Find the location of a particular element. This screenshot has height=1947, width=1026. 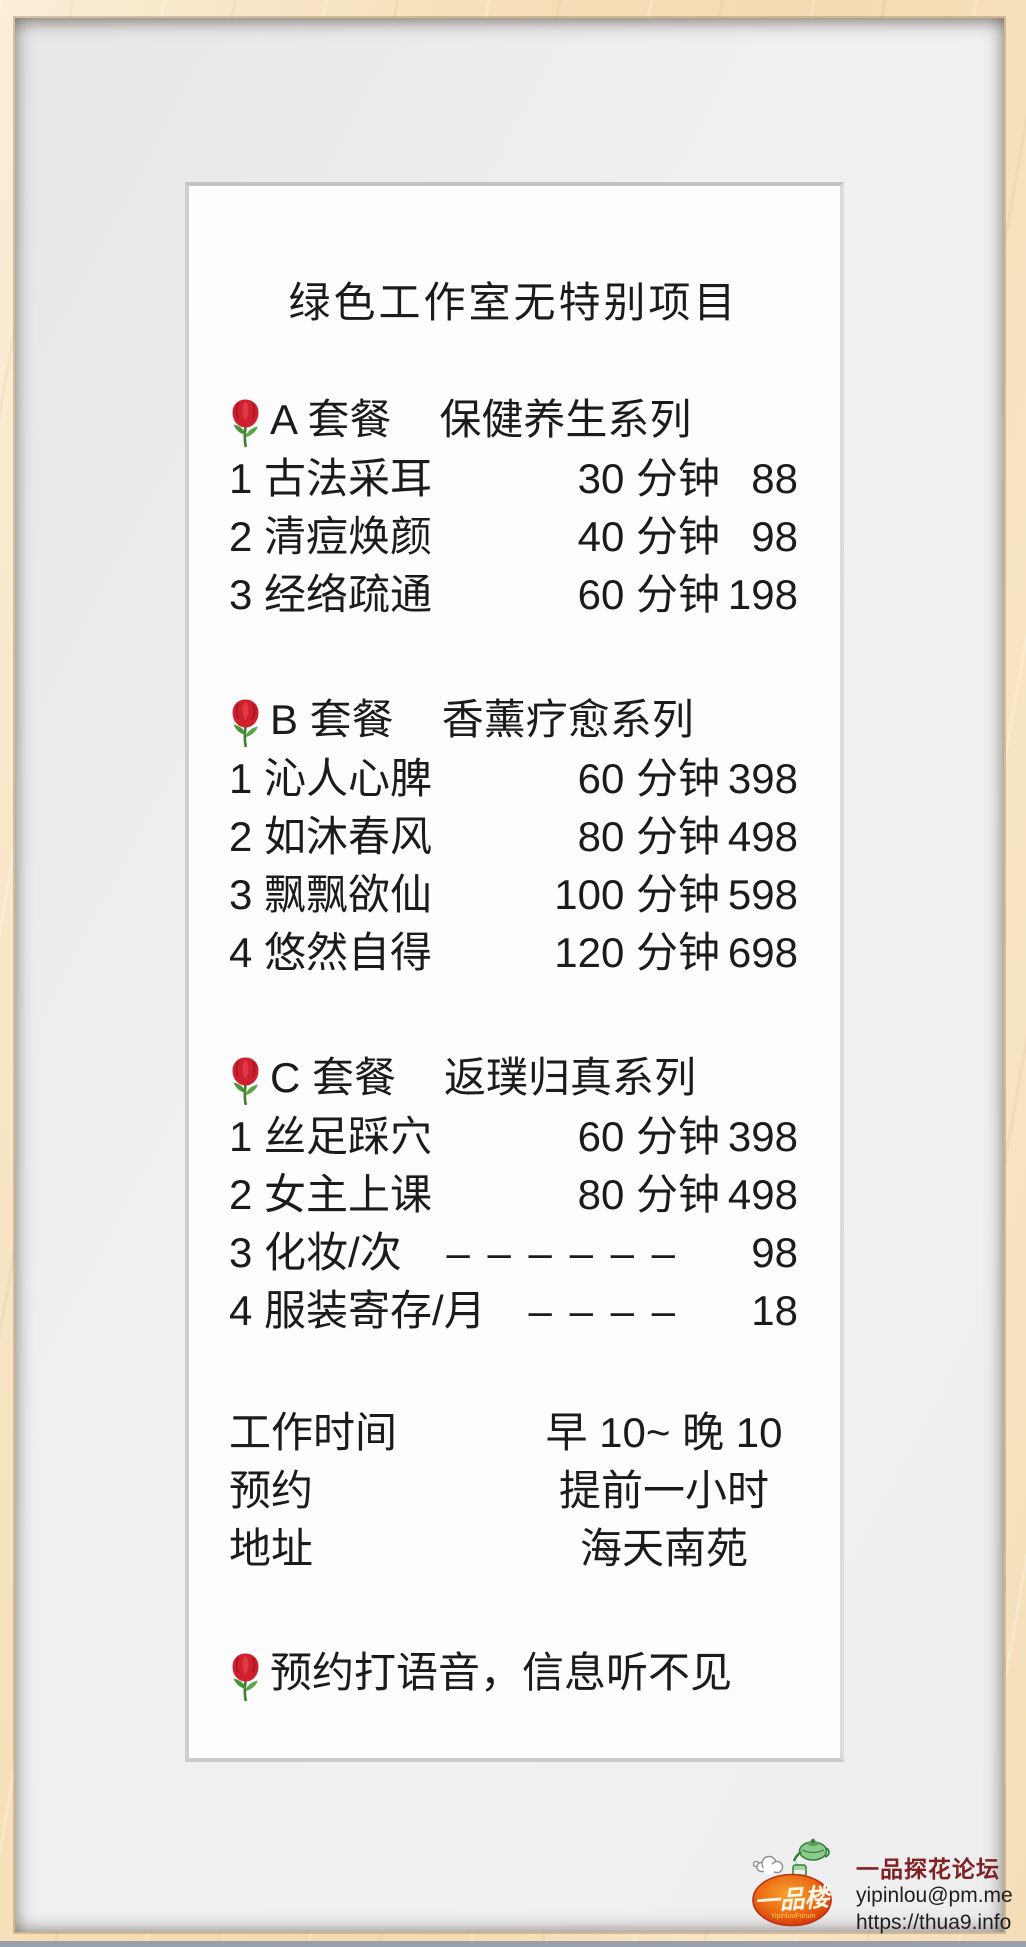

menu-row: 4 服装寄存/月 – – – – 18 is located at coordinates (513, 1311).